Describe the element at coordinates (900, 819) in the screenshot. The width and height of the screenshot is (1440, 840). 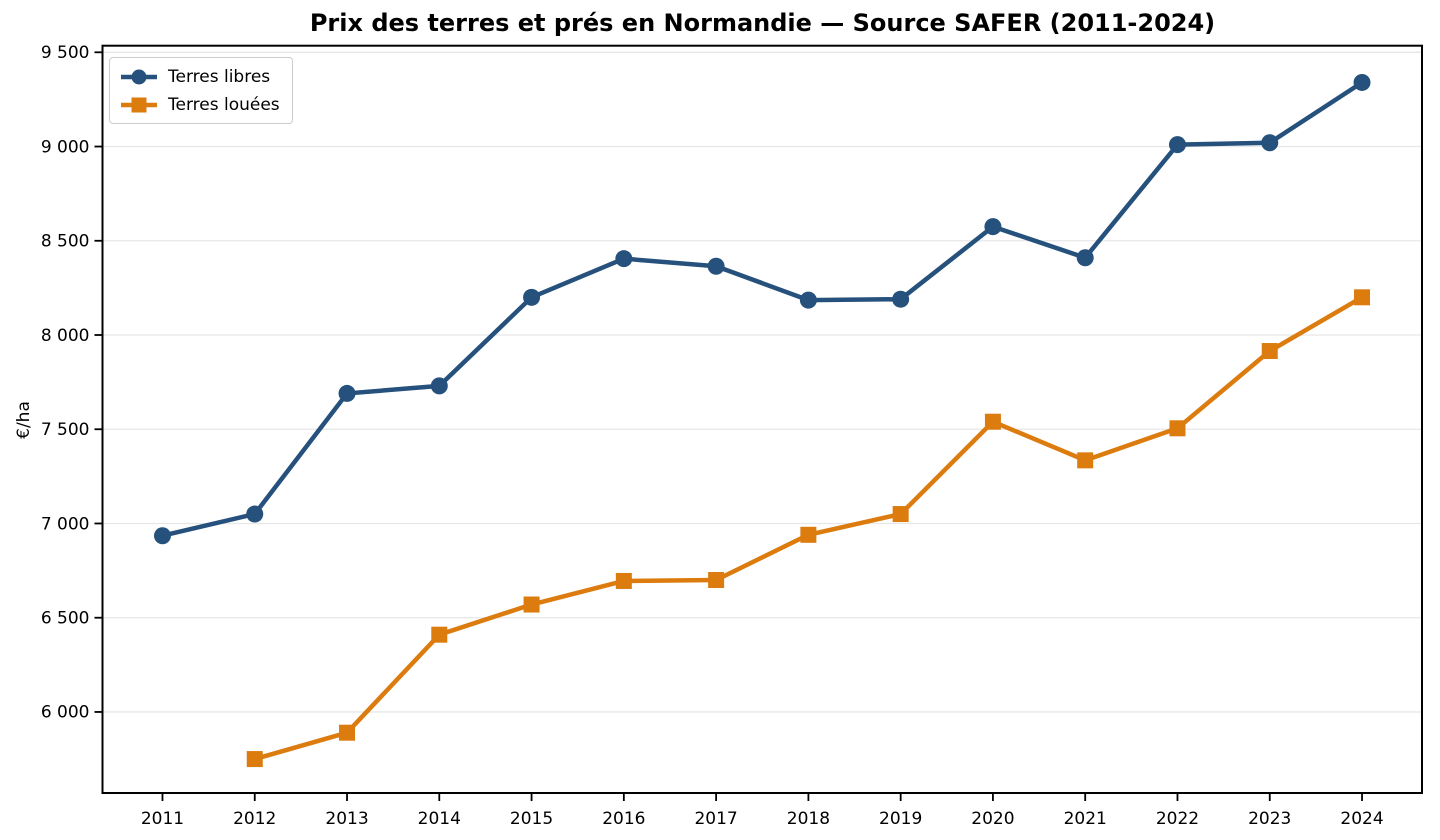
I see `x-tick-label-2019: 2019` at that location.